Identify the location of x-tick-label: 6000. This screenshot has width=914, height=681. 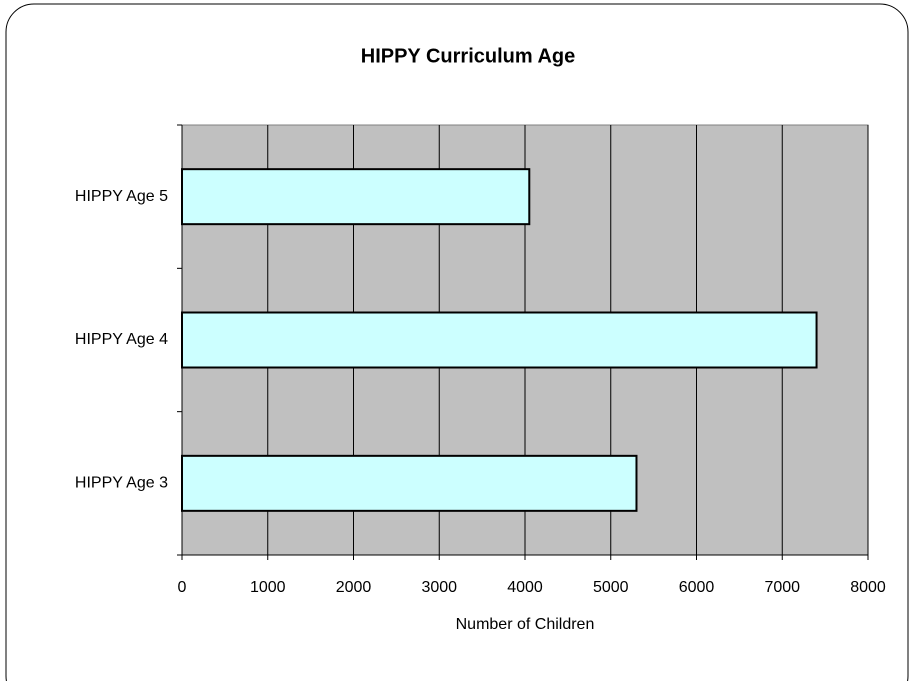
(697, 587).